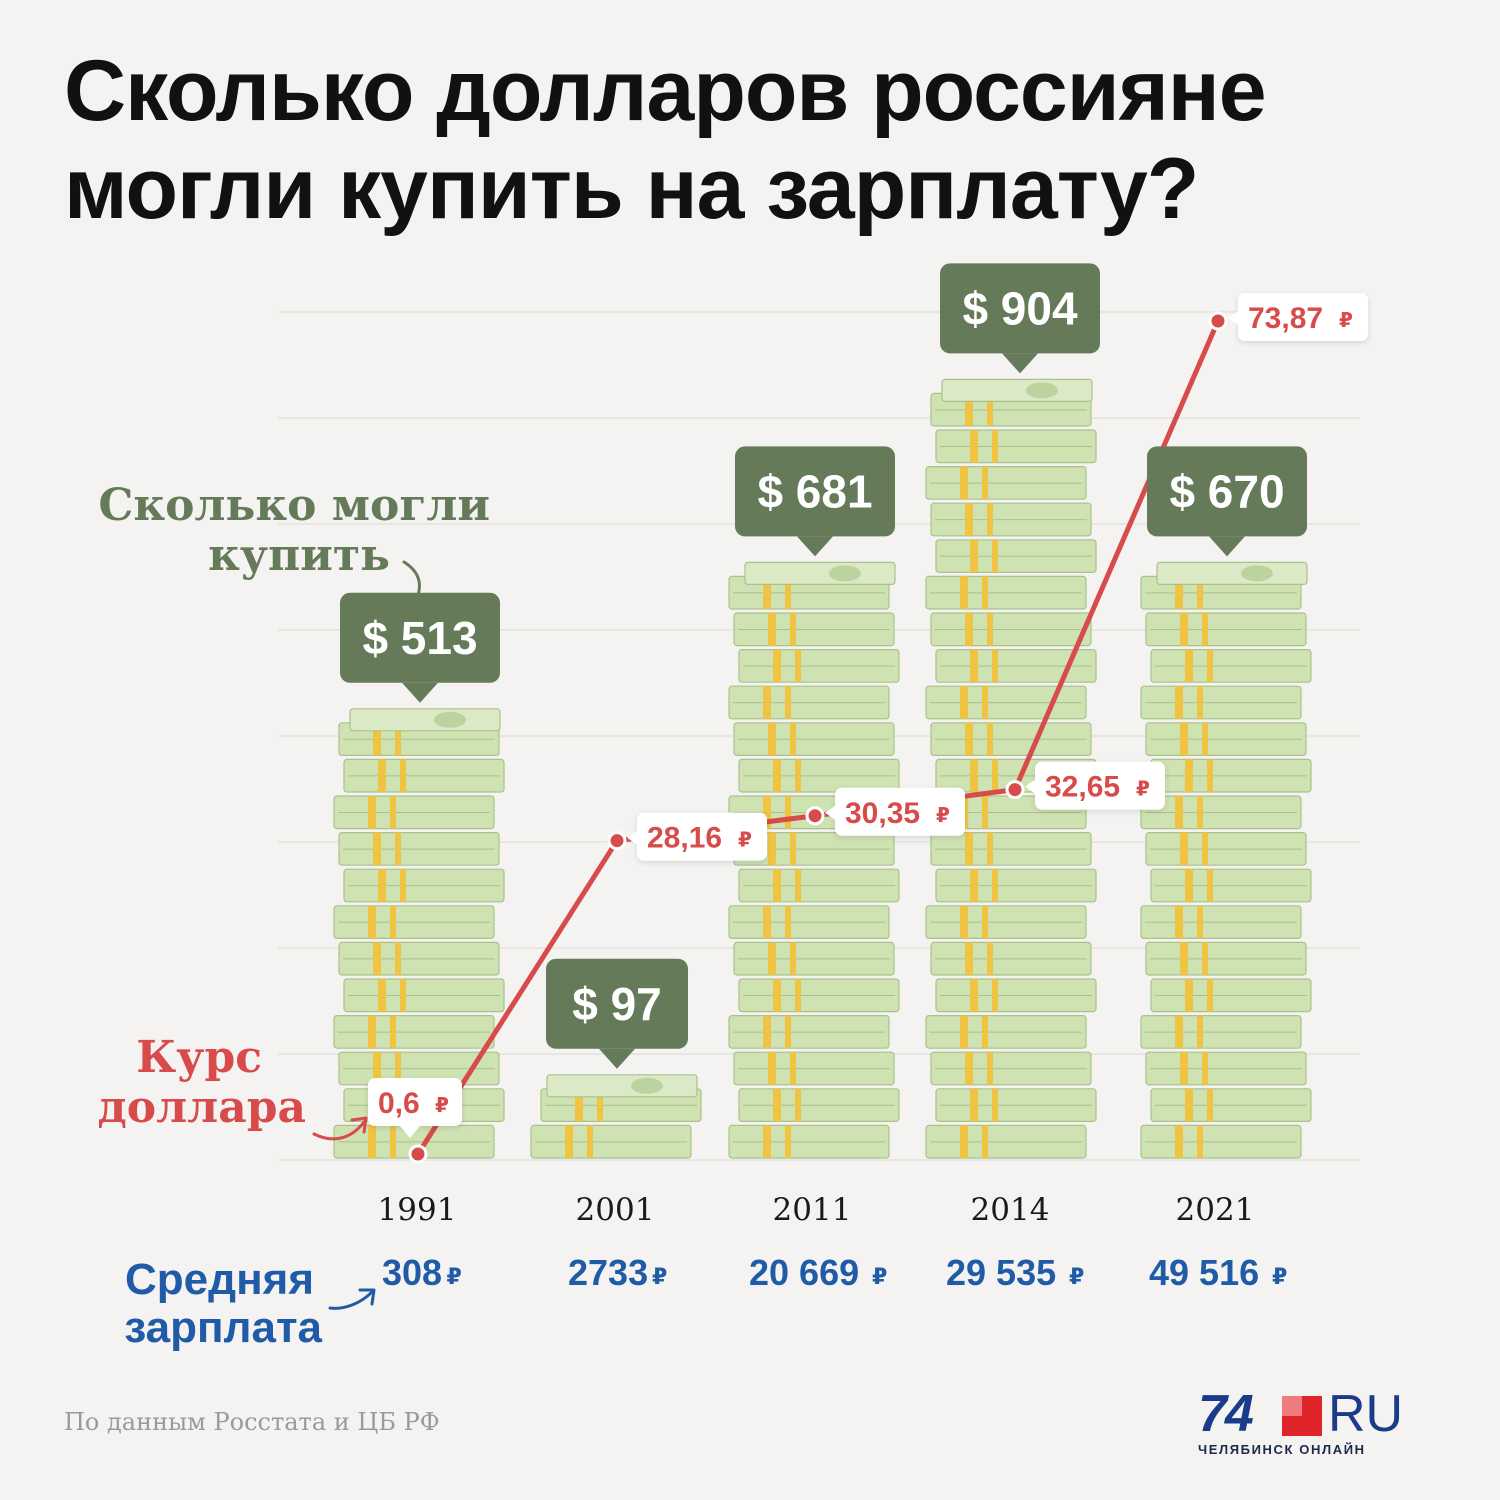  I want to click on dollars-label: $ 513, so click(420, 647).